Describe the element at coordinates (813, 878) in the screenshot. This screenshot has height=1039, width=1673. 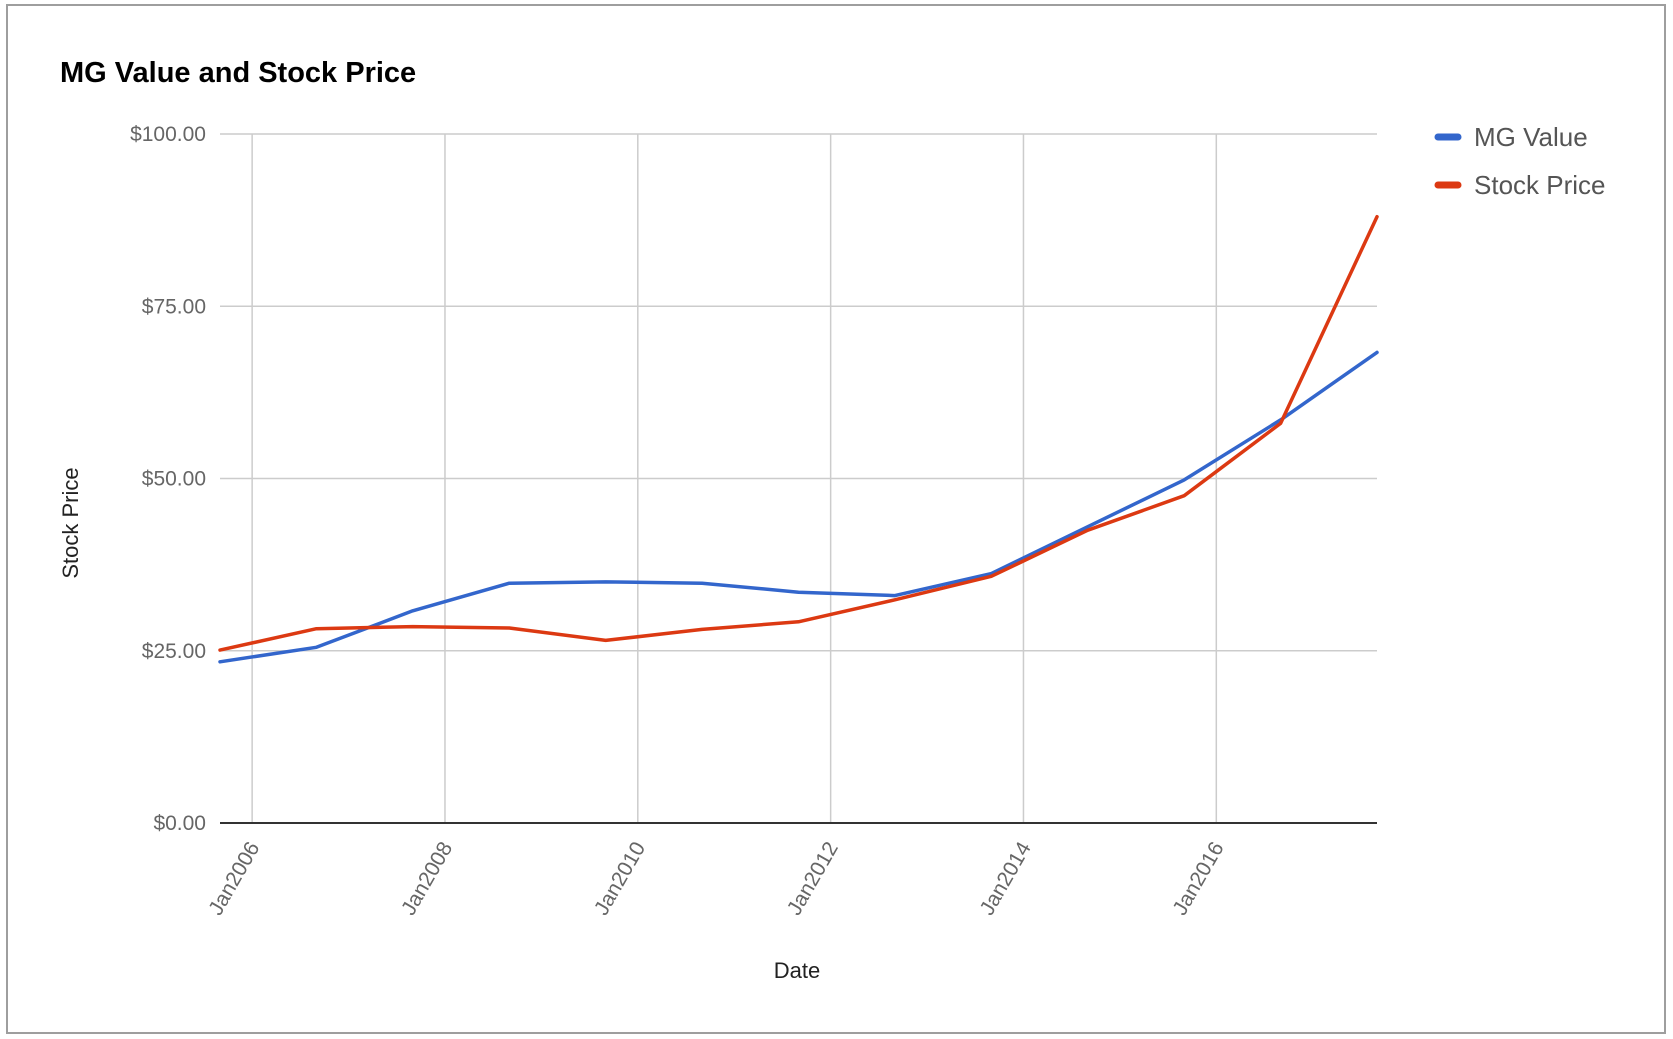
I see `x-tick-label: Jan2012` at that location.